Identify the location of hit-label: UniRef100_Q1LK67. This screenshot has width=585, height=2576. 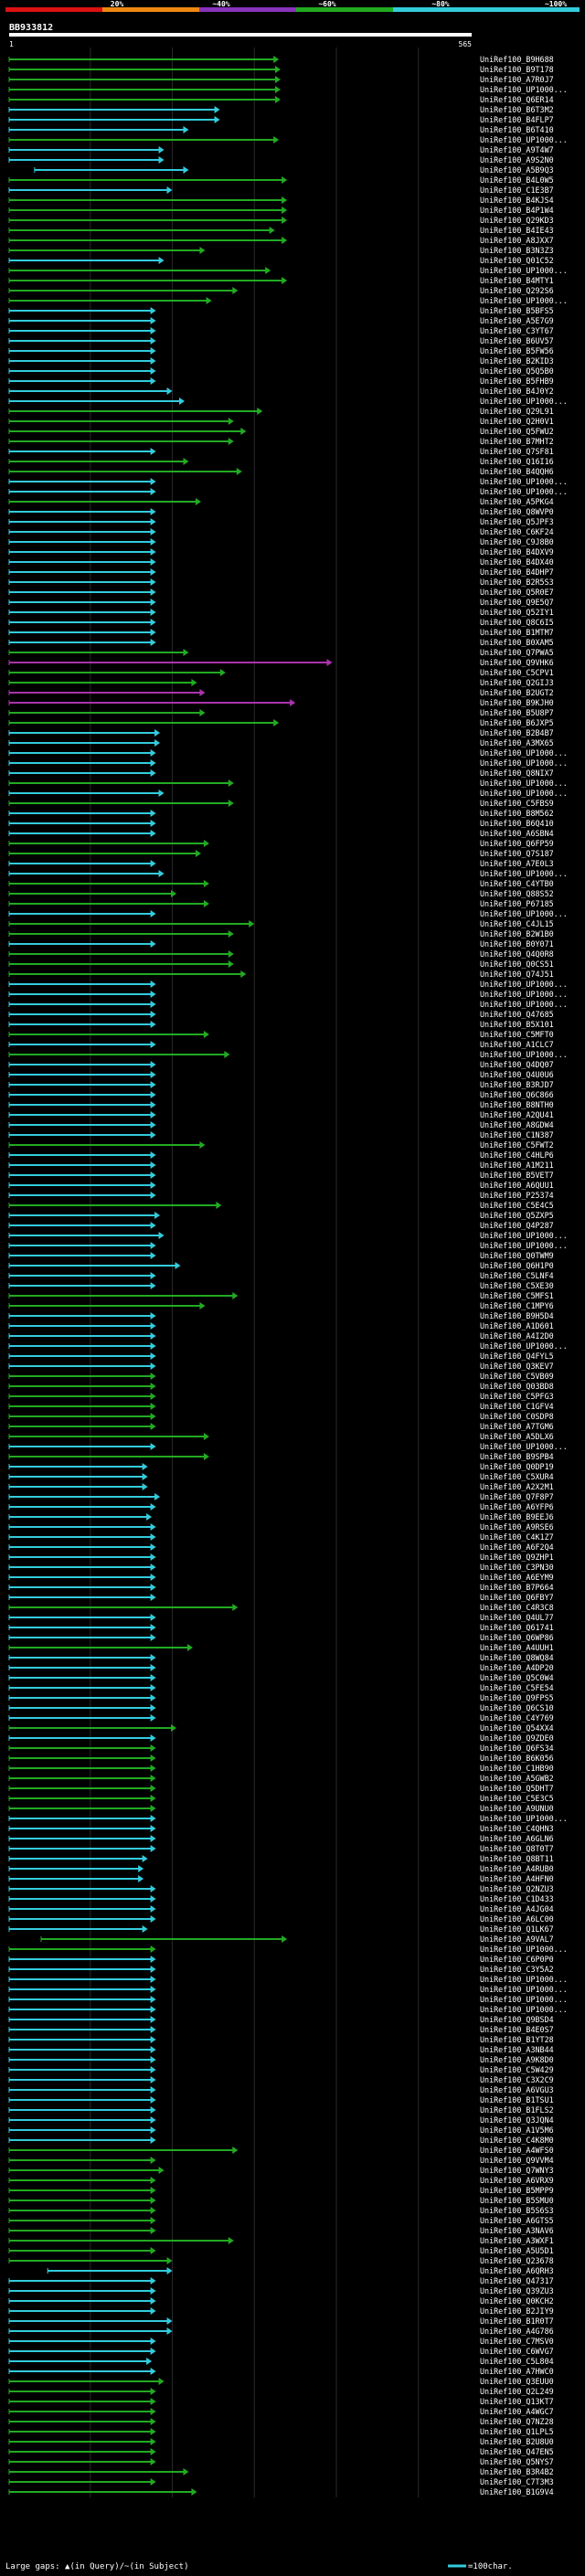
(517, 1929).